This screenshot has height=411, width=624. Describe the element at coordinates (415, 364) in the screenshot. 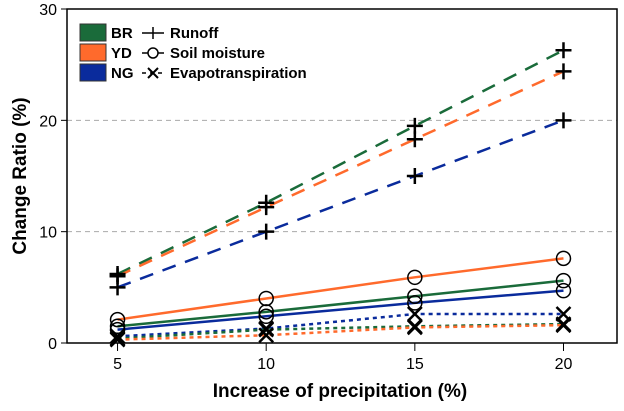

I see `x-tick-label: 15` at that location.